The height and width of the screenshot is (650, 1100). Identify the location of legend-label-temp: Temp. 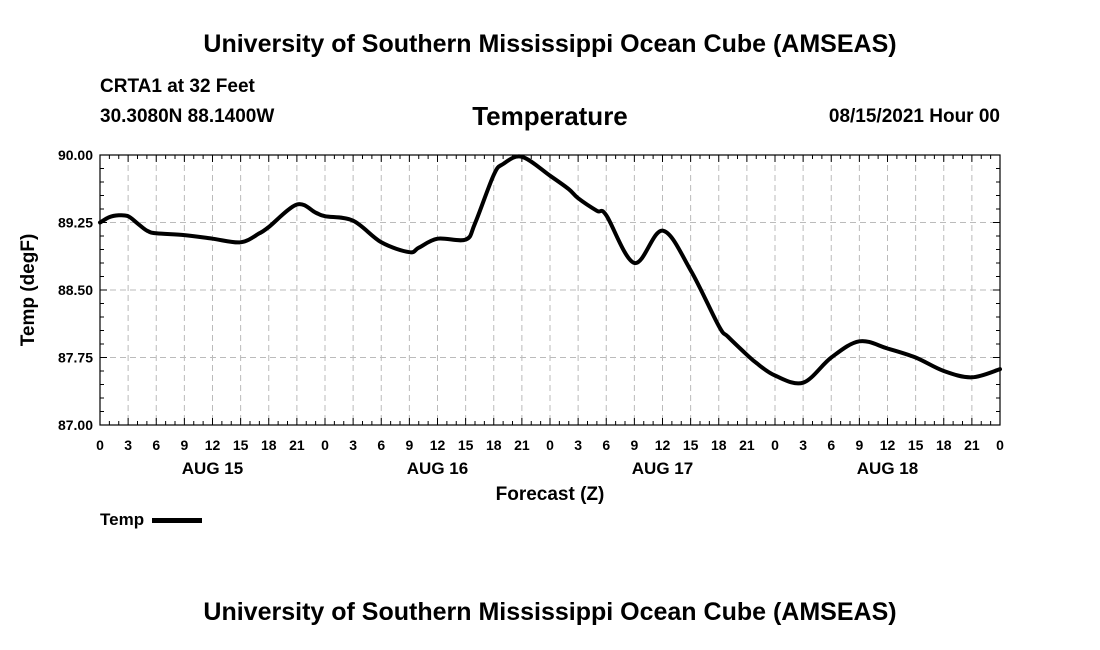
(122, 519).